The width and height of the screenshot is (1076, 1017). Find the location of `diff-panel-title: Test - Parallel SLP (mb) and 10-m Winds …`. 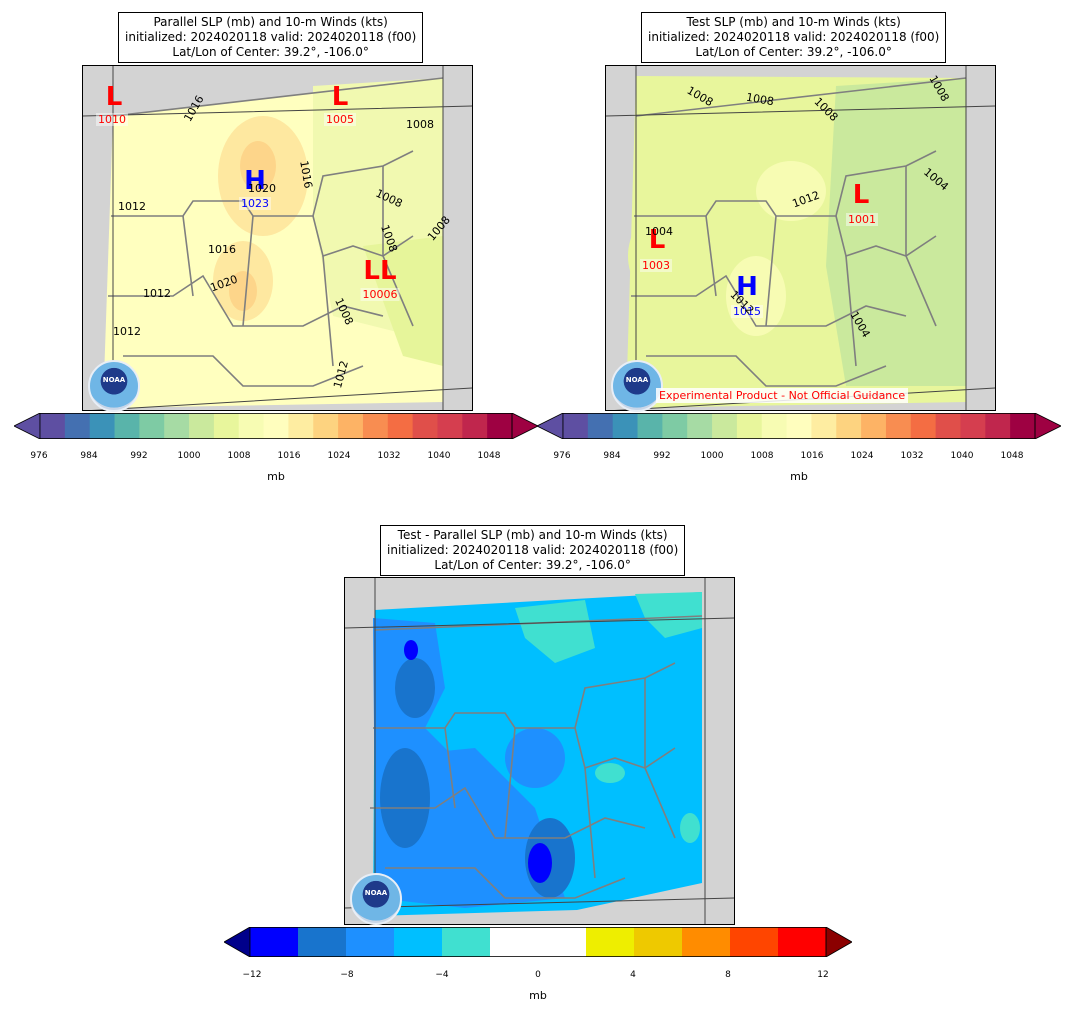

diff-panel-title: Test - Parallel SLP (mb) and 10-m Winds … is located at coordinates (533, 550).